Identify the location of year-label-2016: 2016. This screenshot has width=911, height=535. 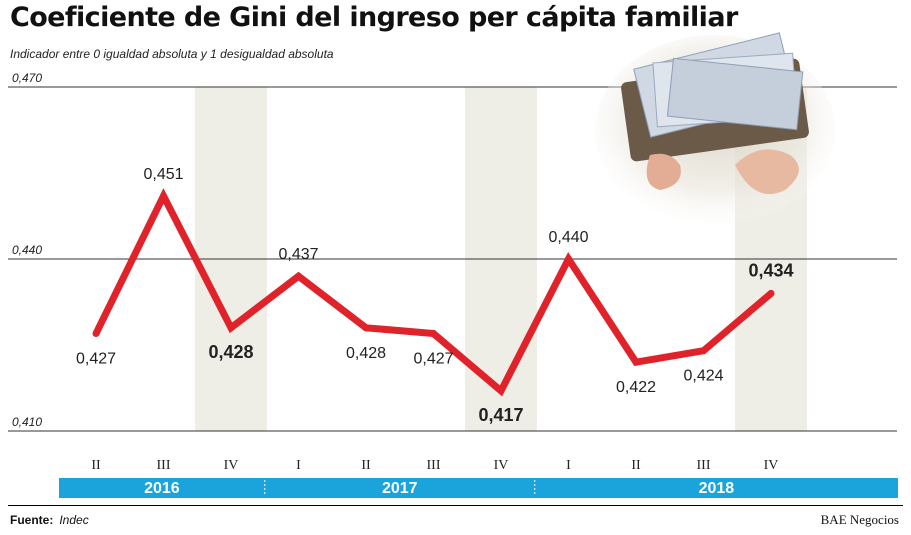
(162, 488).